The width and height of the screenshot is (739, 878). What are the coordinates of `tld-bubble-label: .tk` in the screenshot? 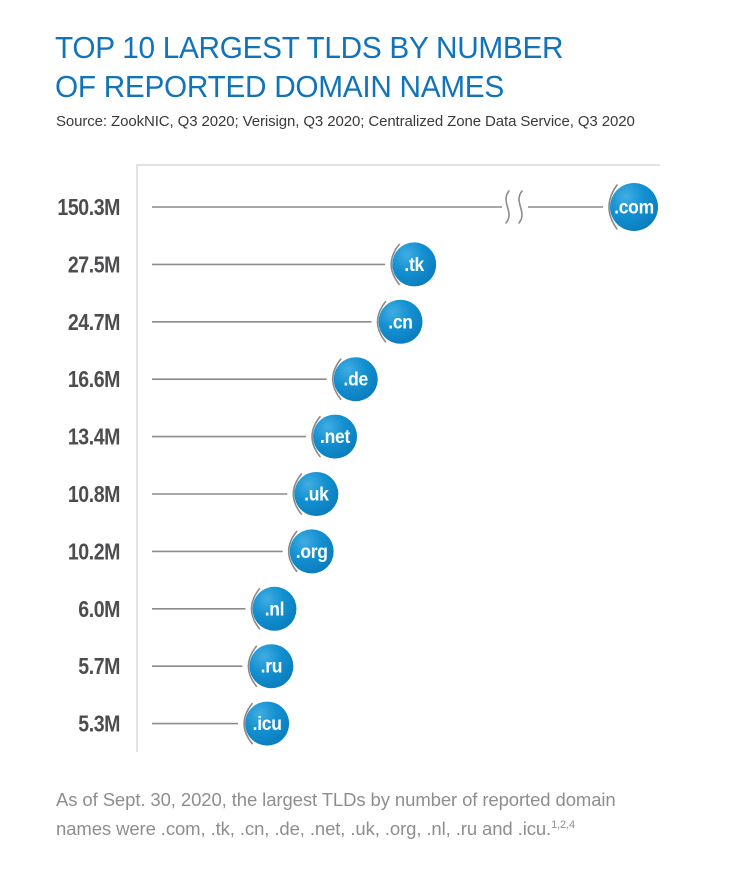 It's located at (414, 264).